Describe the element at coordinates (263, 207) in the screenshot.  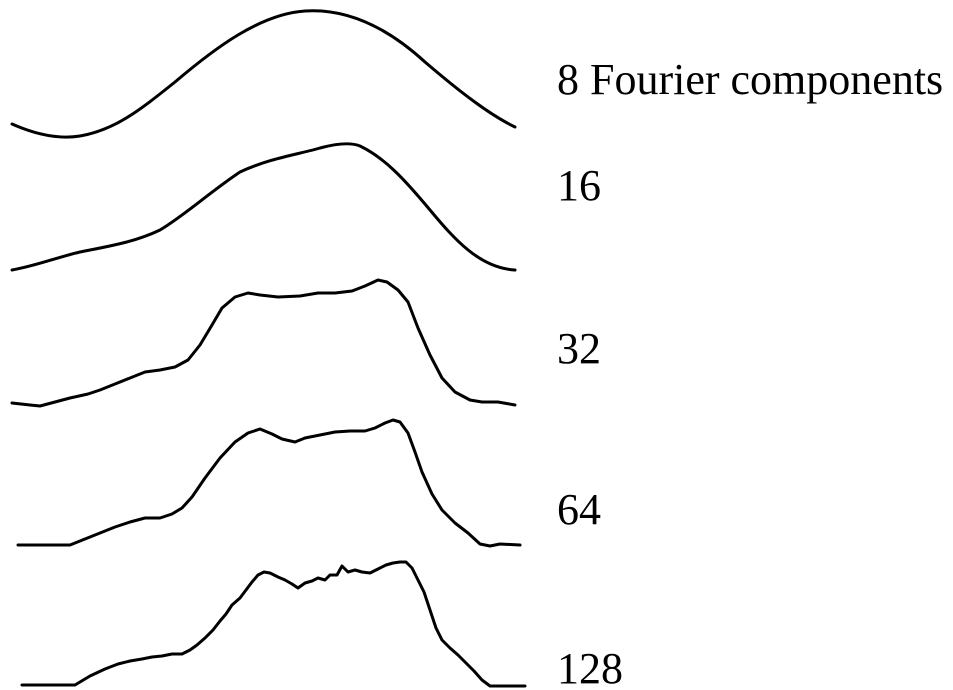
I see `curve-16-components` at that location.